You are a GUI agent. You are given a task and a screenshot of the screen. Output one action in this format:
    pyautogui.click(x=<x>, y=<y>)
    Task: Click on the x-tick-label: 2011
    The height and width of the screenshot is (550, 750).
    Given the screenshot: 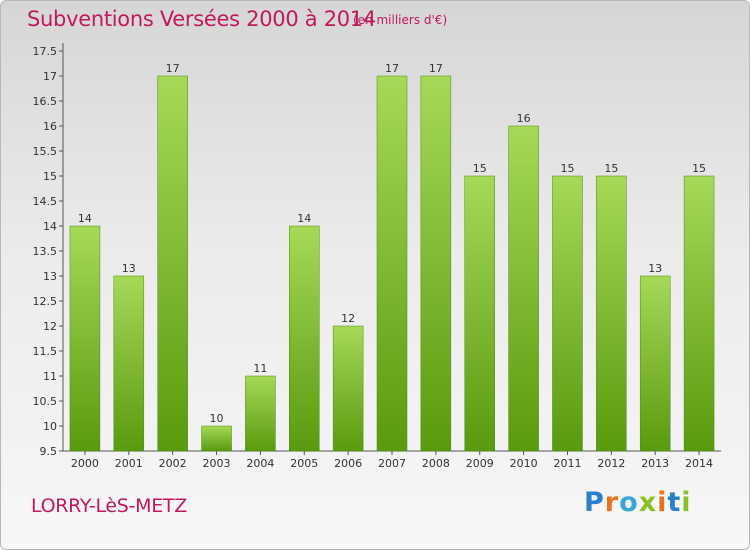 What is the action you would take?
    pyautogui.click(x=567, y=463)
    